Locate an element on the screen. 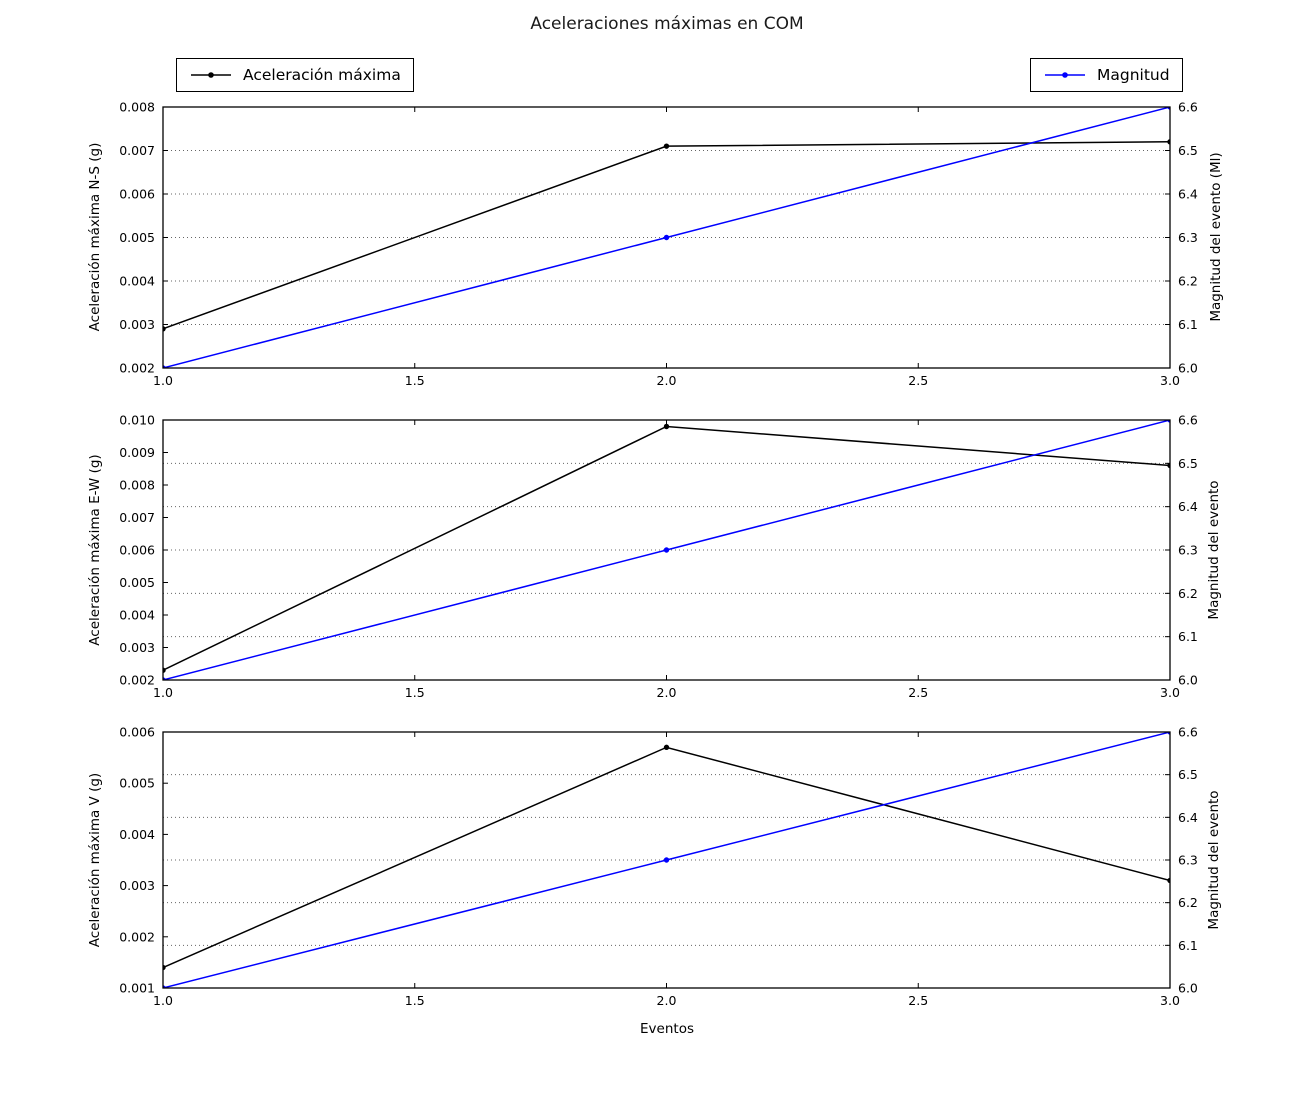 The height and width of the screenshot is (1100, 1300). legend-acceleration: Aceleración máxima is located at coordinates (295, 75).